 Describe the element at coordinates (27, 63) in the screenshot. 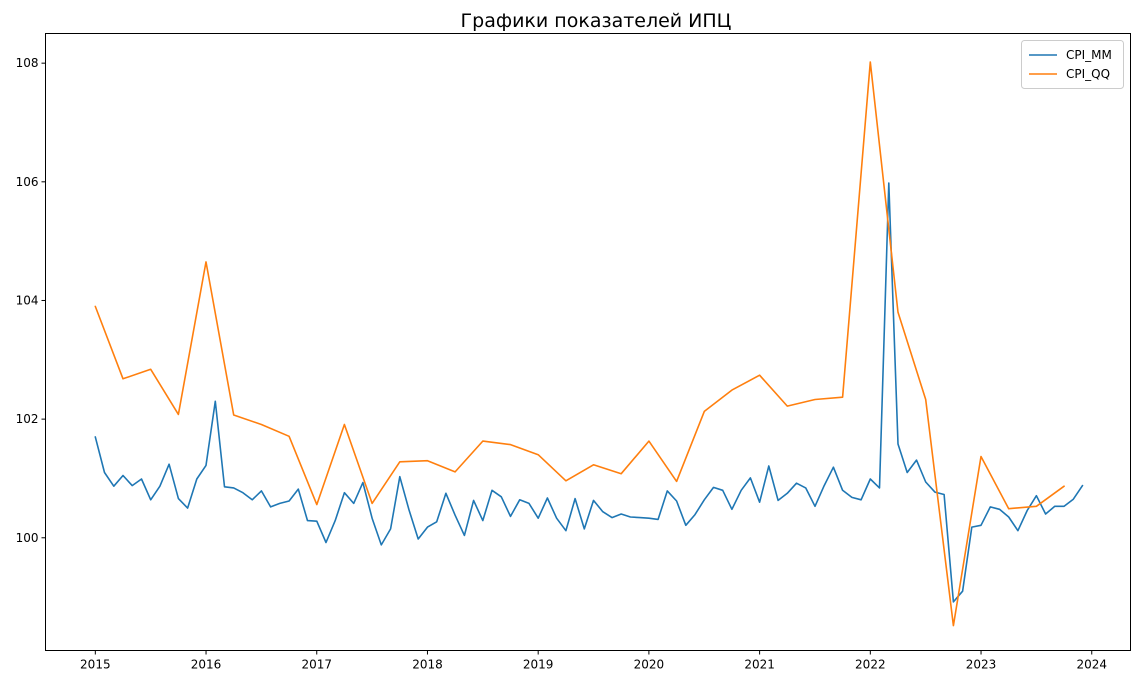

I see `y-tick-label: 108` at that location.